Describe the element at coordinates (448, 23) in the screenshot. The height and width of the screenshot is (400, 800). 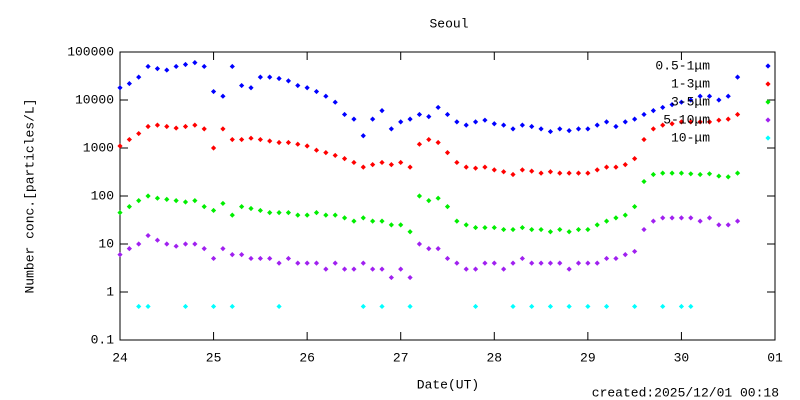
I see `chart-title: Seoul` at that location.